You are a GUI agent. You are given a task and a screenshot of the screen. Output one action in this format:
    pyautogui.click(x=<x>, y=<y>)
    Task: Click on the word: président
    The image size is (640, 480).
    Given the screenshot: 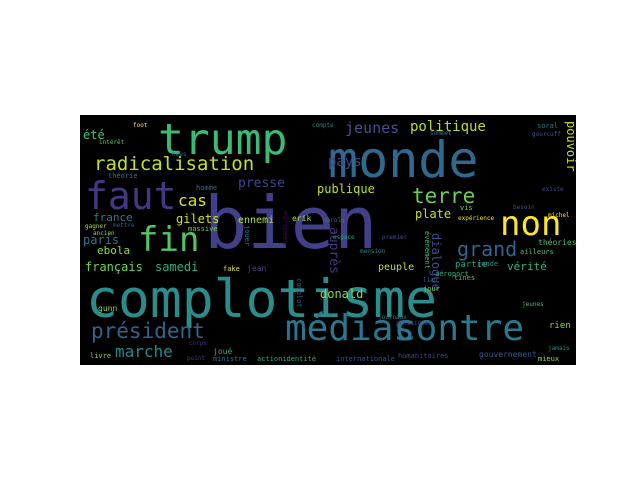 What is the action you would take?
    pyautogui.click(x=148, y=331)
    